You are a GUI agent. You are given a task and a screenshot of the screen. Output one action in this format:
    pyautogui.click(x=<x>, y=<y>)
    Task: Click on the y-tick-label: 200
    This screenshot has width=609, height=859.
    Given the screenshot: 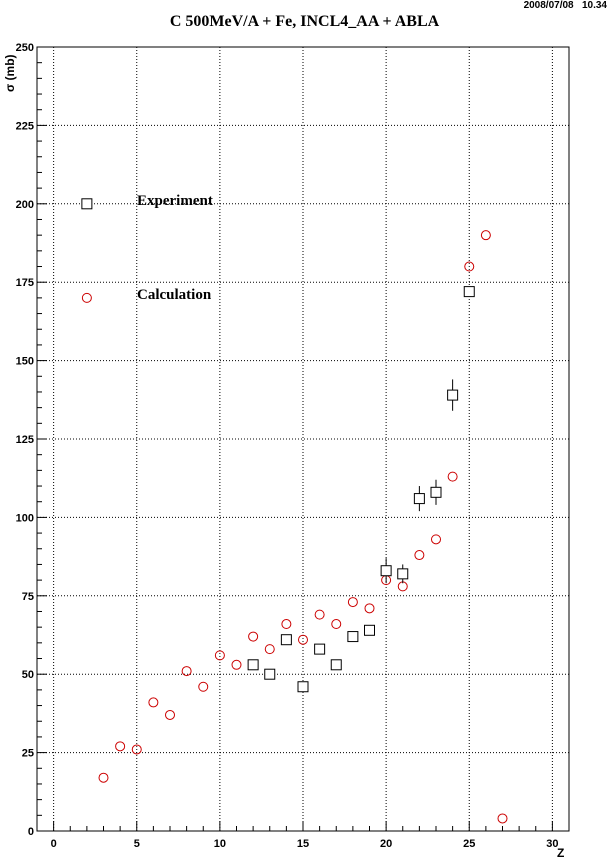 What is the action you would take?
    pyautogui.click(x=25, y=205)
    